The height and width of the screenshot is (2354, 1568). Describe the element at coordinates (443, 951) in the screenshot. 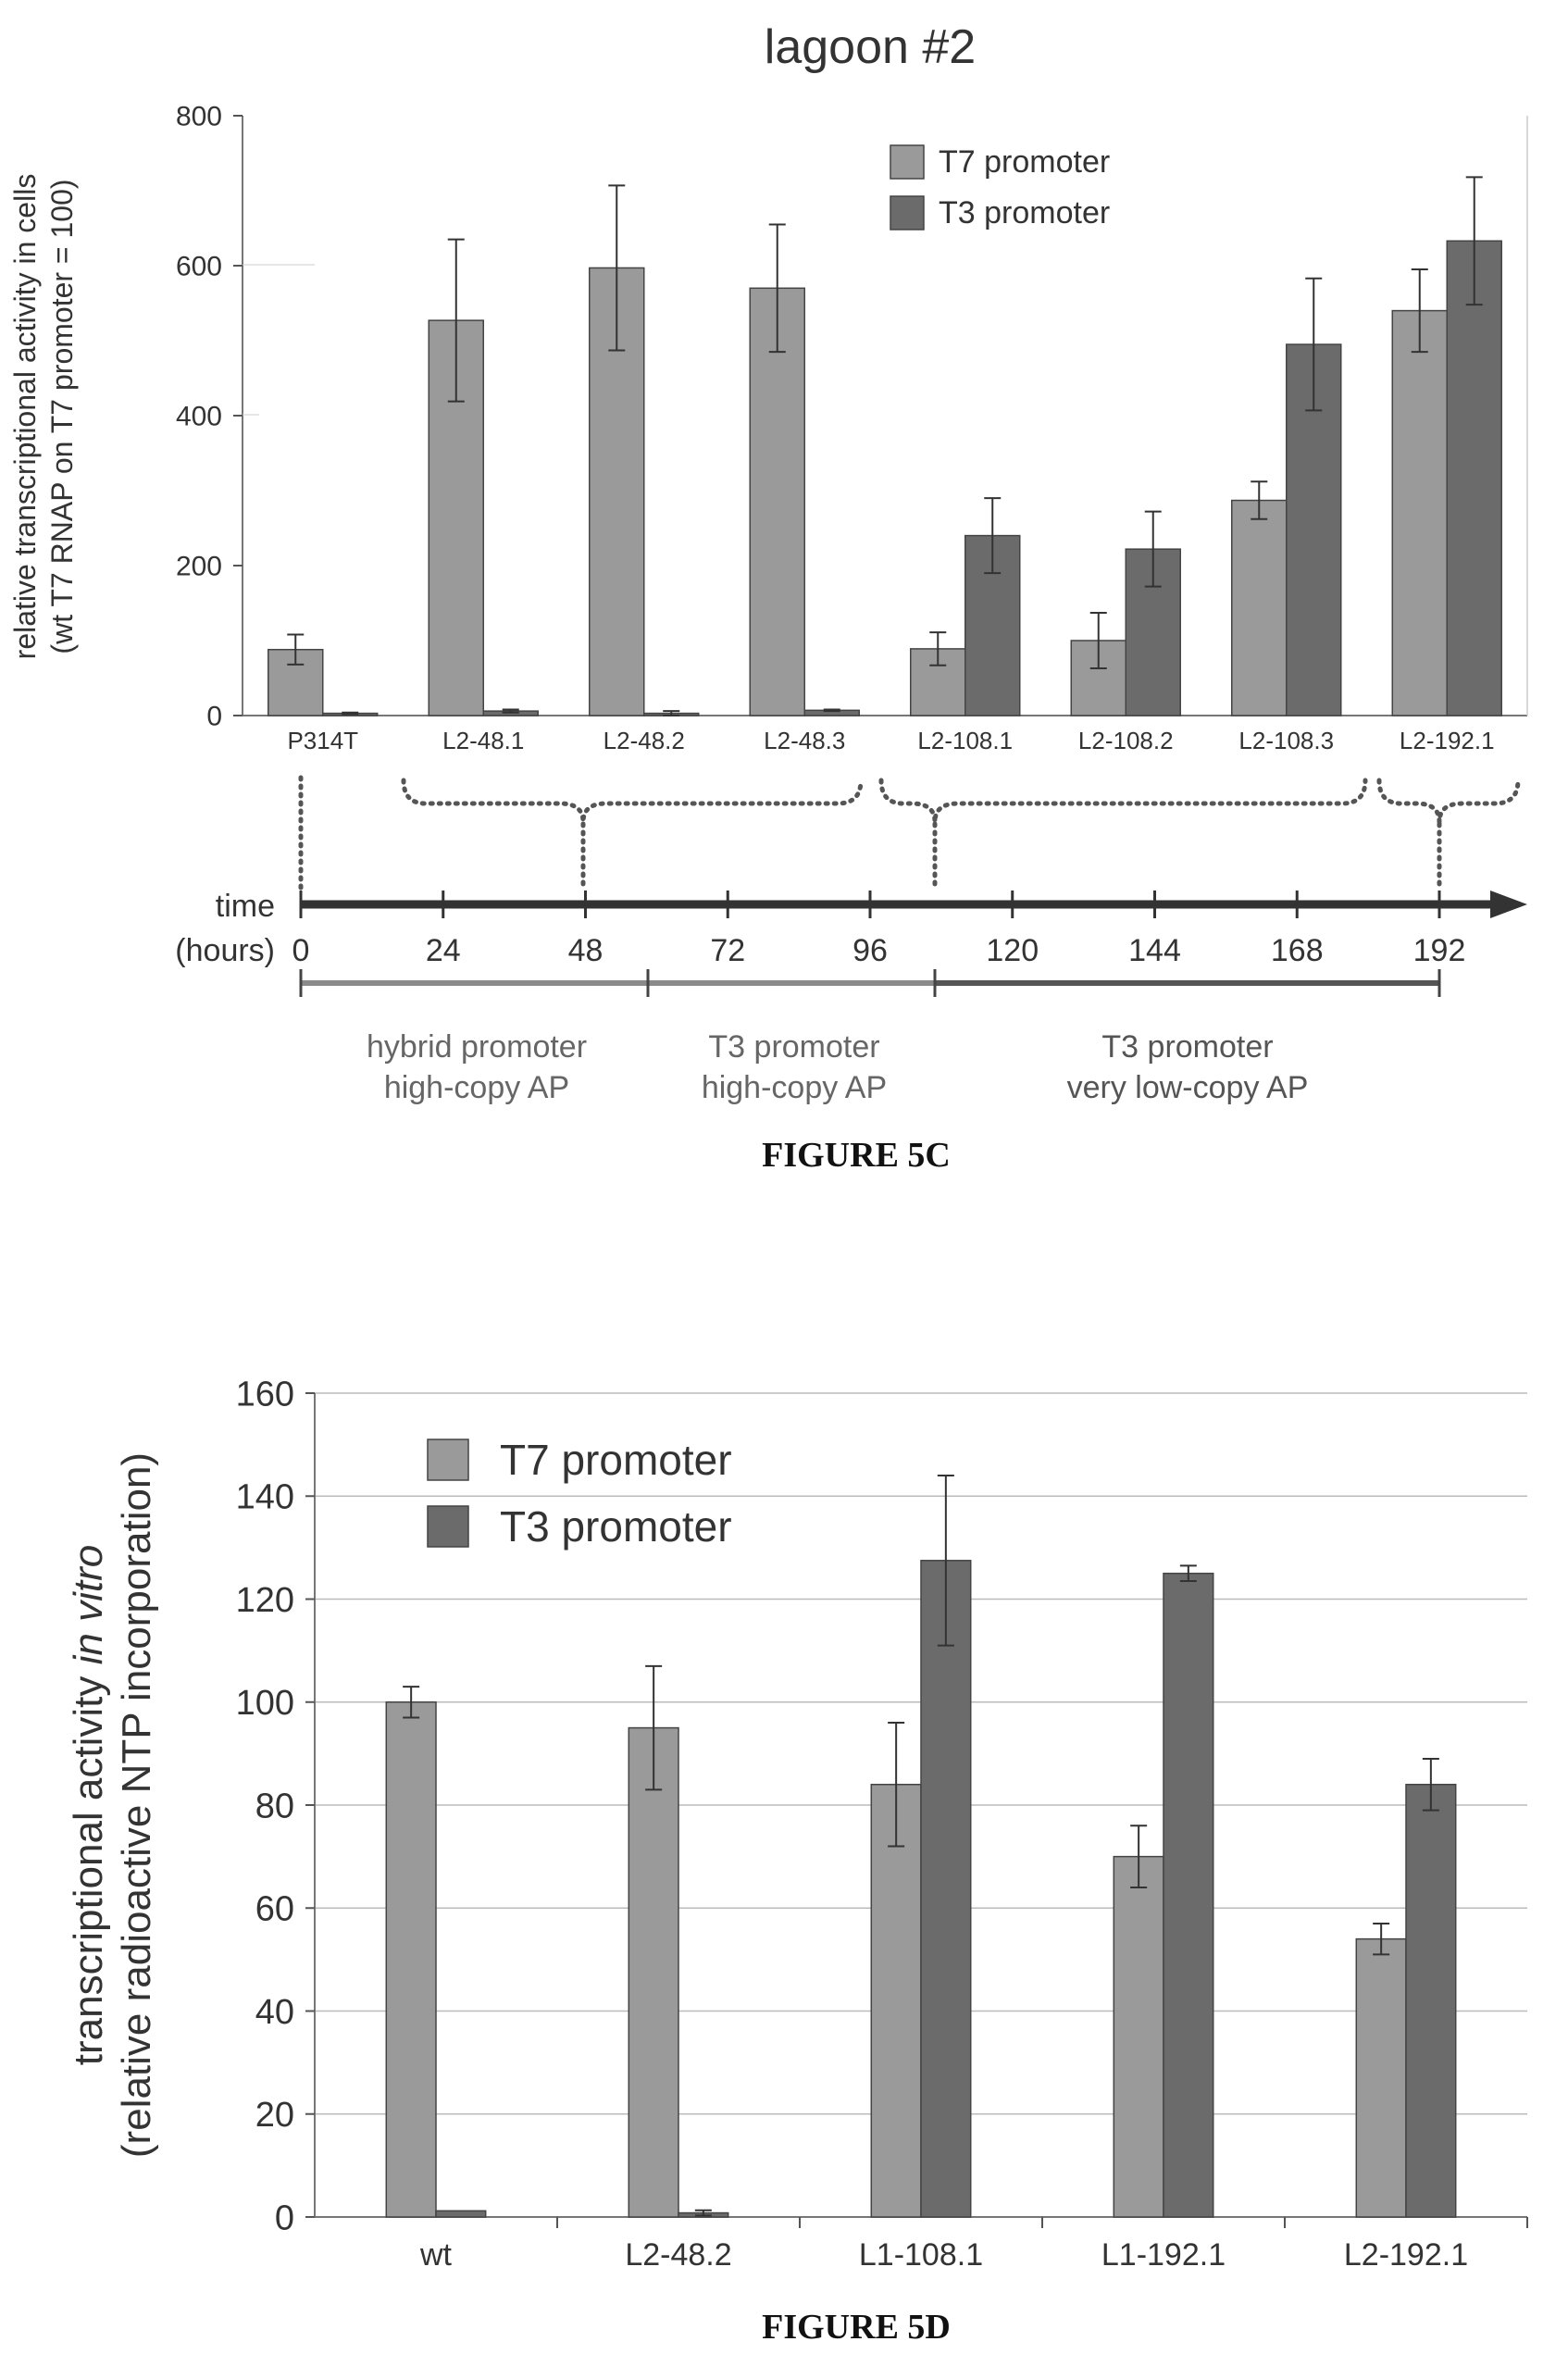

I see `timeline-tick-label: 24` at that location.